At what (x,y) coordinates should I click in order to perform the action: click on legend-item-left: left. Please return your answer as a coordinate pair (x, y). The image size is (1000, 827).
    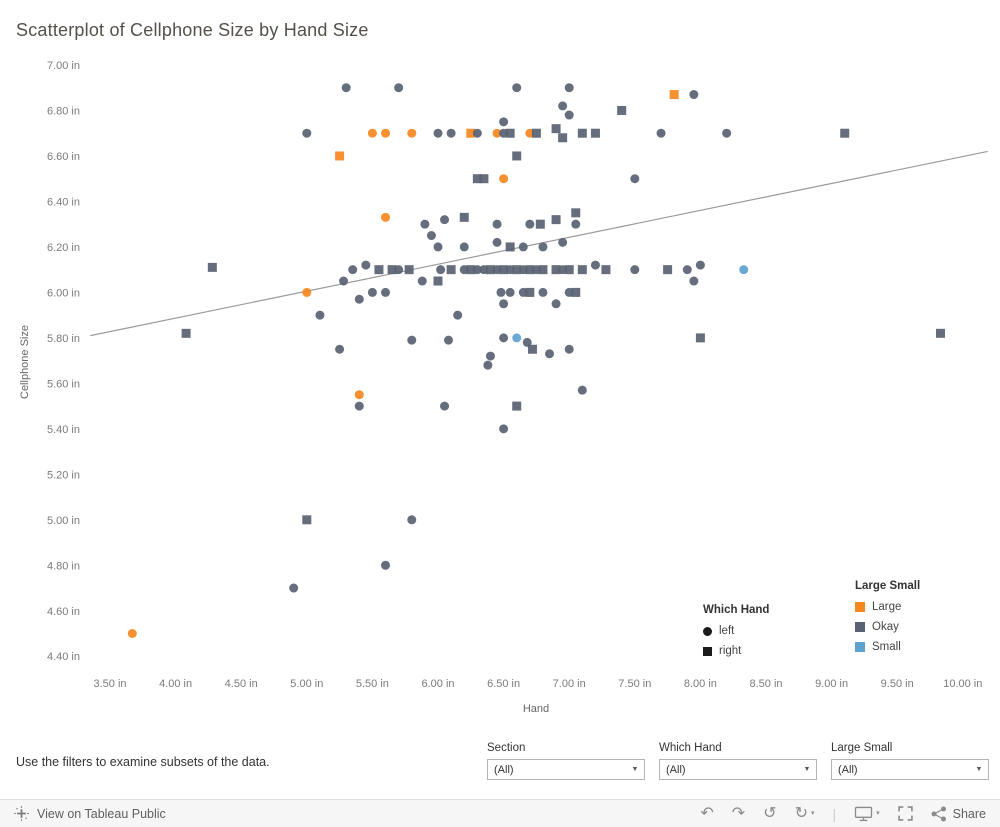
    Looking at the image, I should click on (736, 631).